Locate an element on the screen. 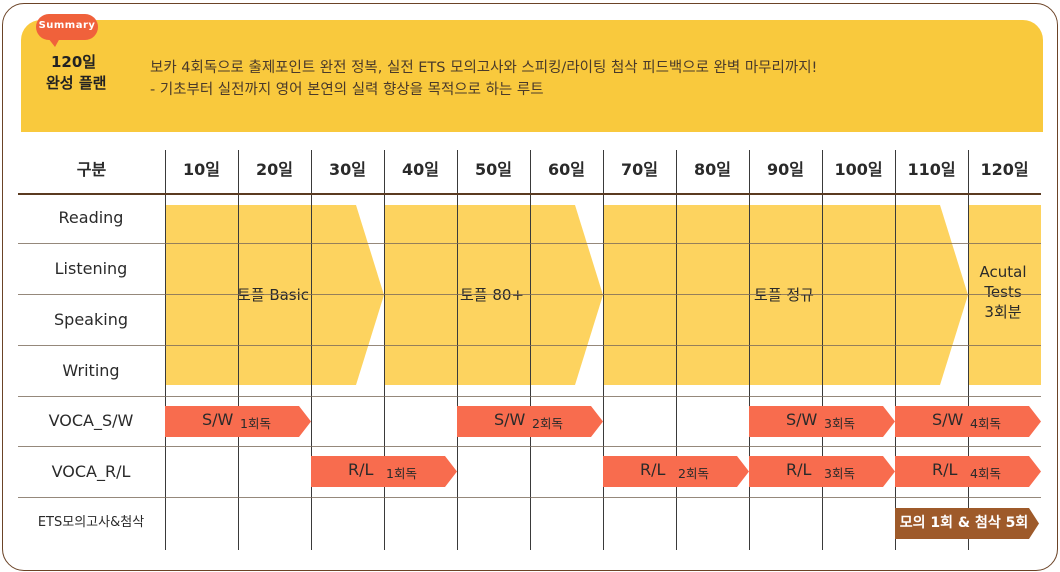  plan-title: 120일 완성 플랜 is located at coordinates (86, 73).